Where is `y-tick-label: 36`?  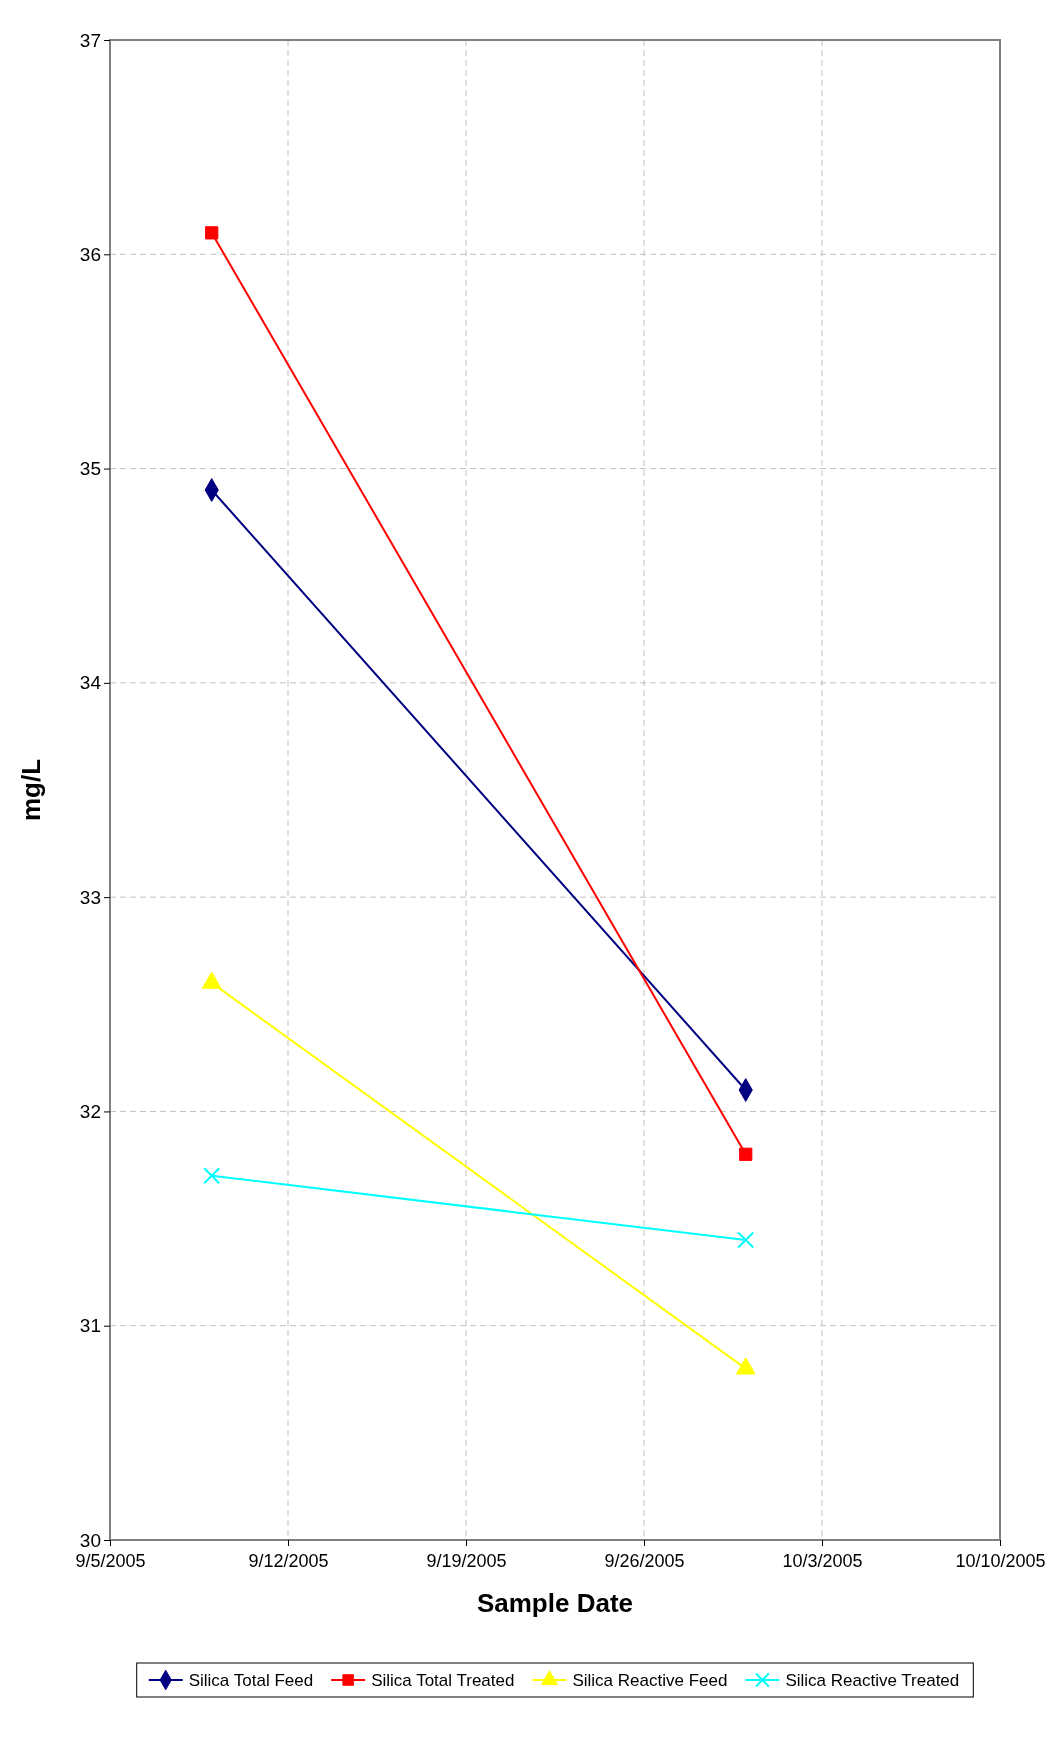 y-tick-label: 36 is located at coordinates (90, 254).